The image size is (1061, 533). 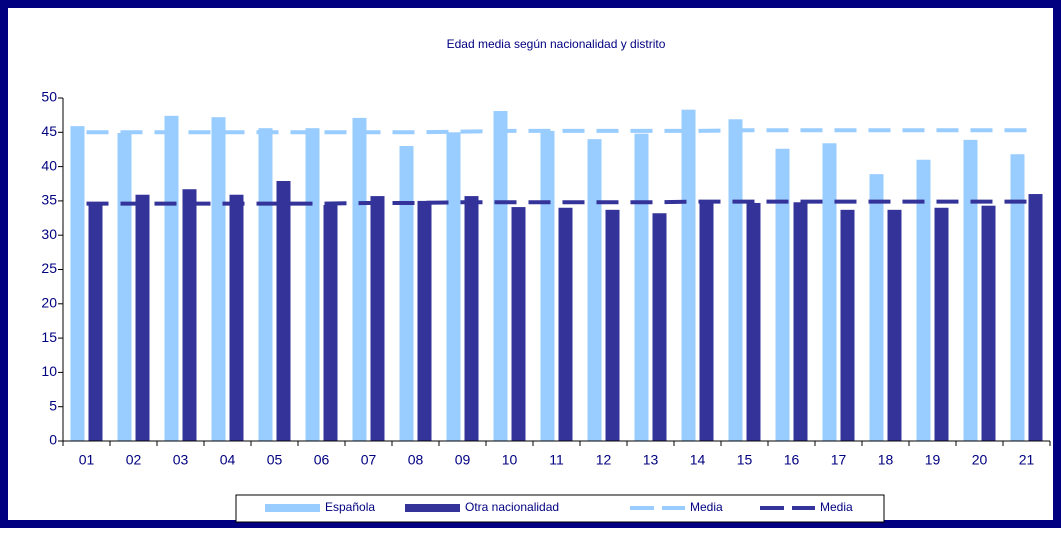 I want to click on y-tick-label: 35, so click(x=49, y=200).